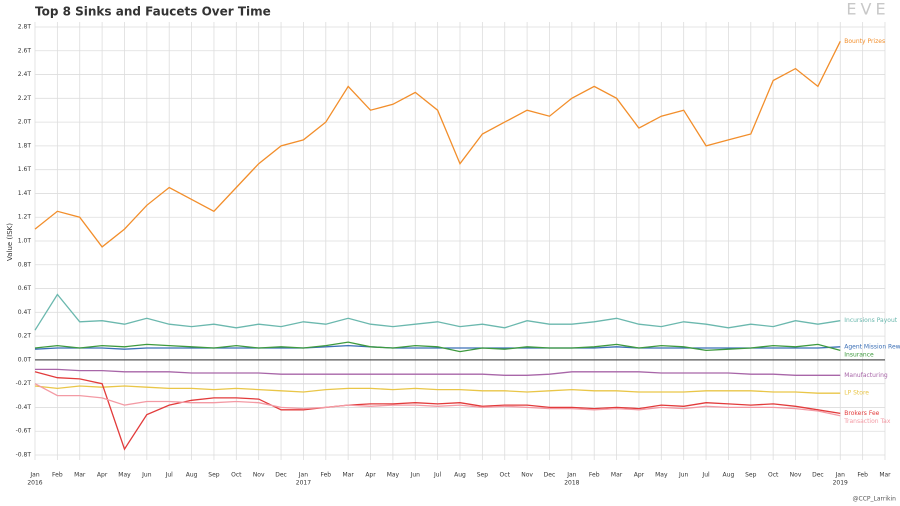 This screenshot has height=506, width=900. Describe the element at coordinates (25, 288) in the screenshot. I see `y-tick-label: 0.6T` at that location.